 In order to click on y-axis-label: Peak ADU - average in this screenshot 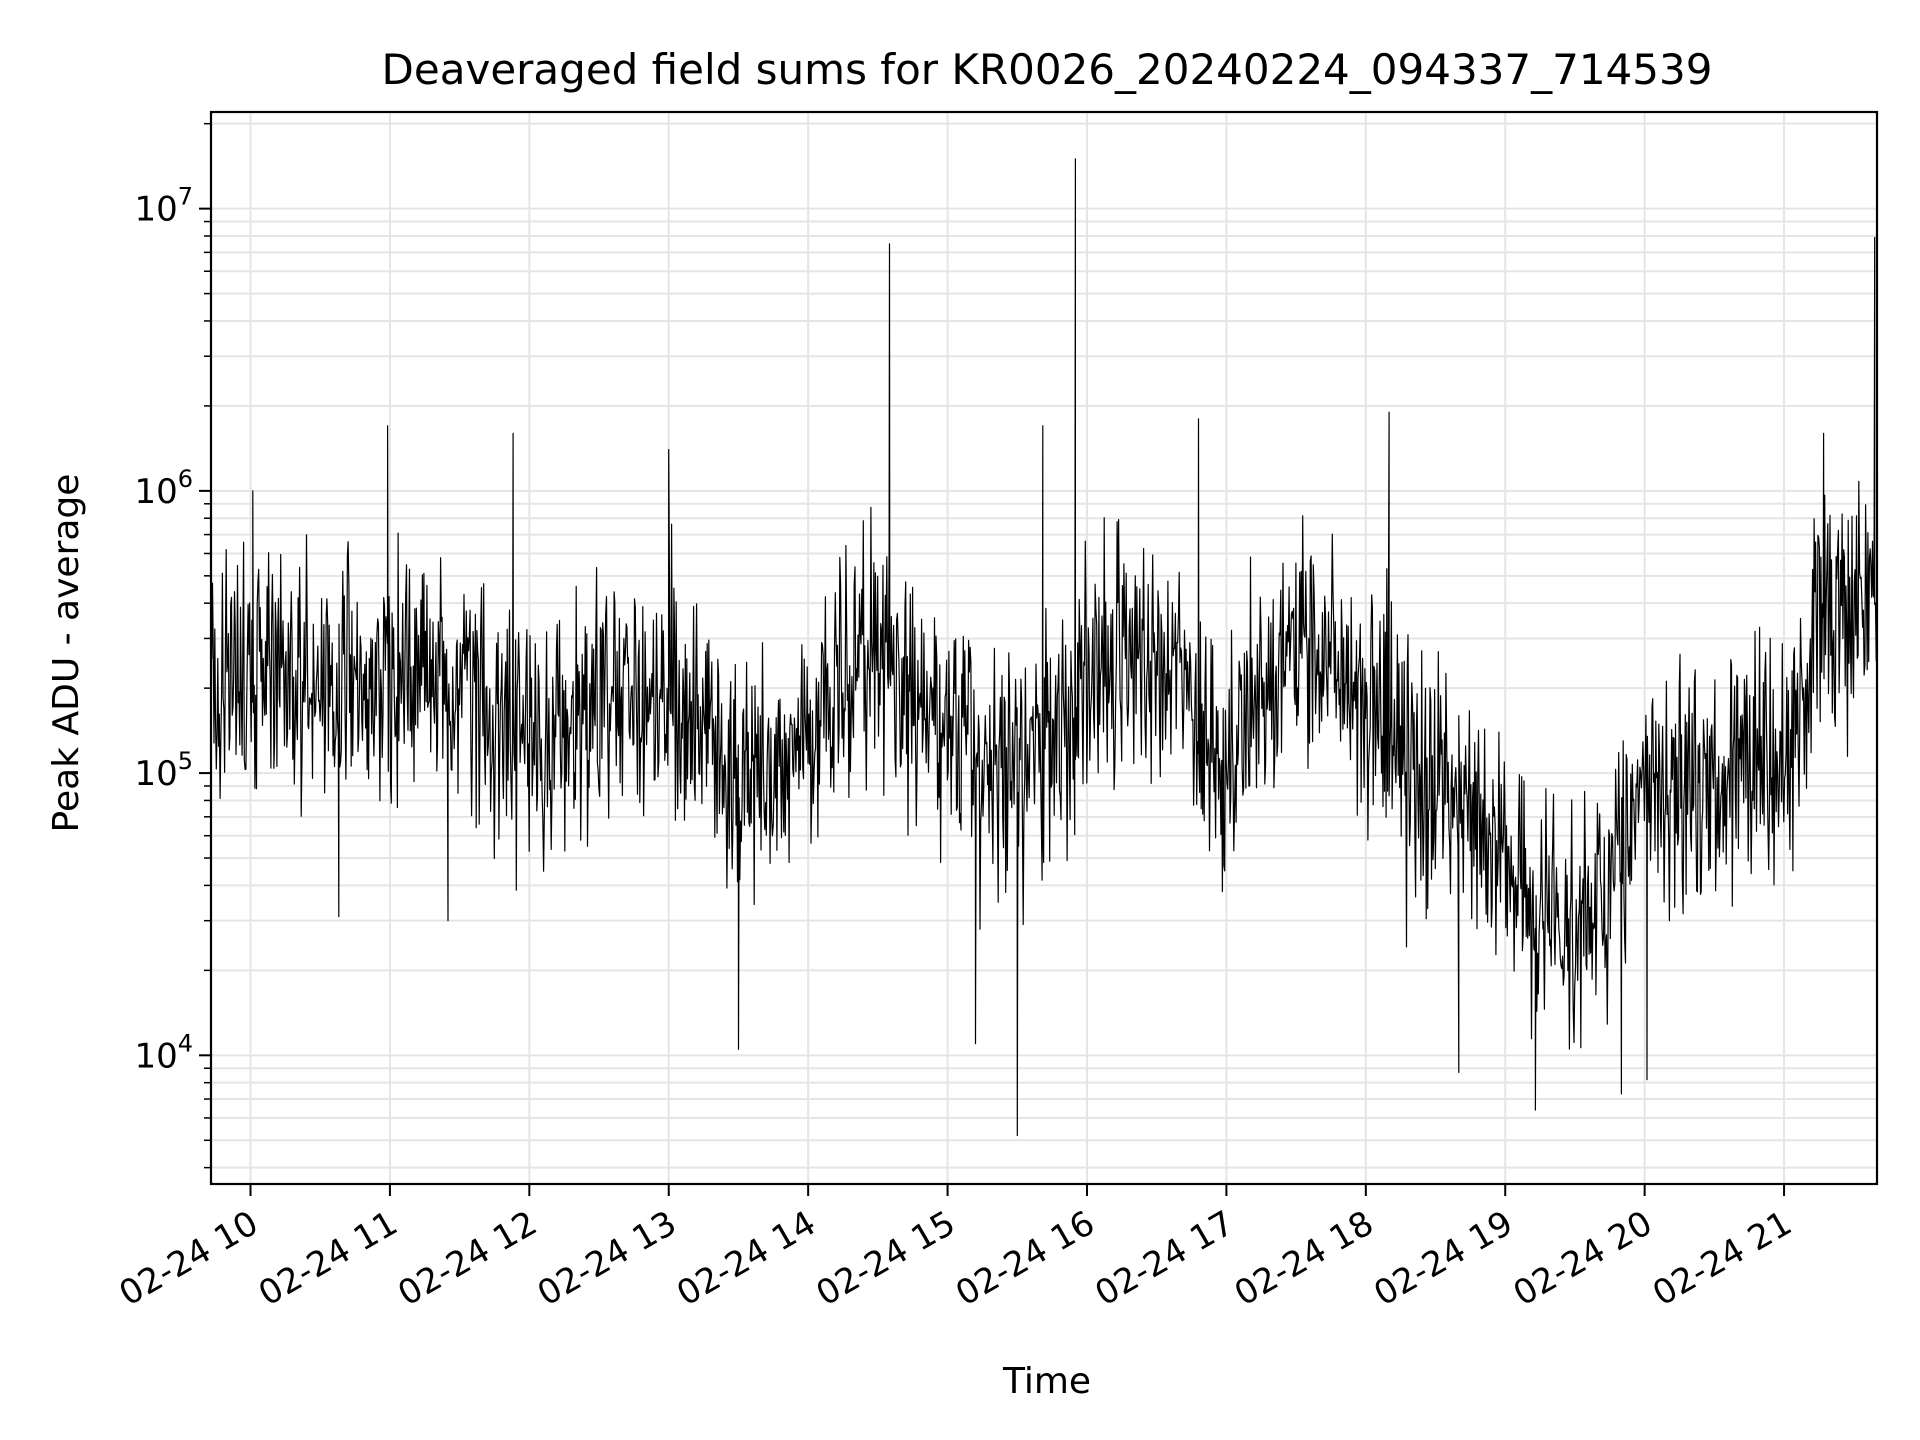, I will do `click(66, 653)`.